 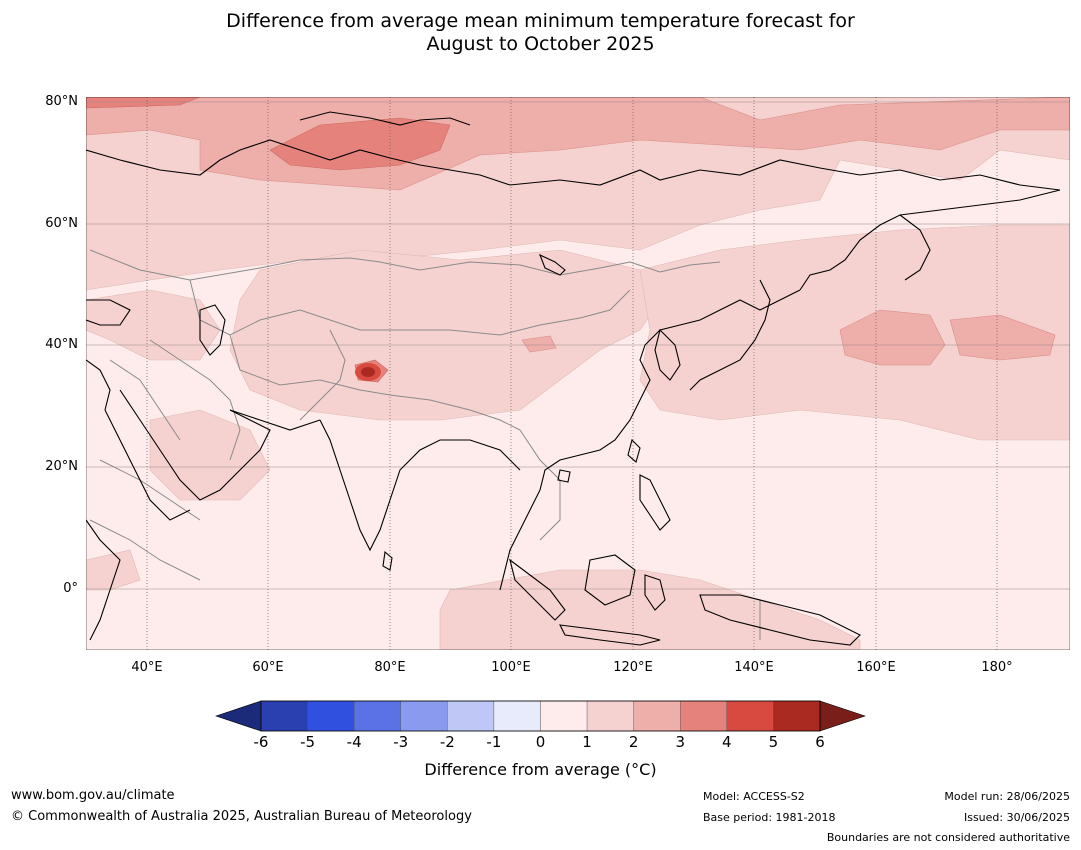 I want to click on colorbar-tick-label: -4, so click(x=354, y=742).